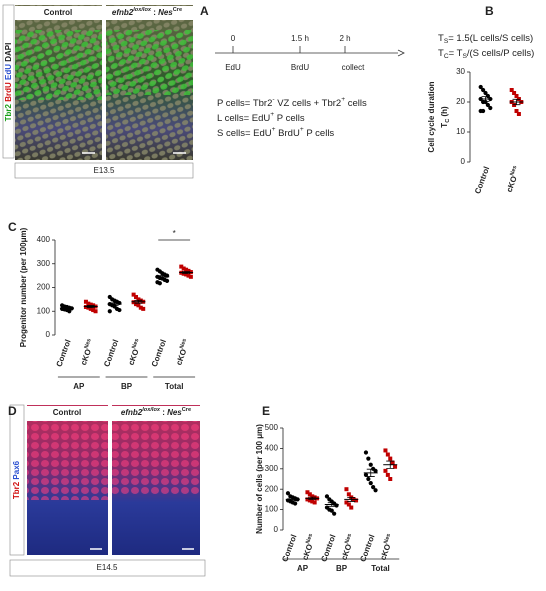 This screenshot has height=591, width=546. Describe the element at coordinates (243, 118) in the screenshot. I see `text-segment: L cells= EdU` at that location.